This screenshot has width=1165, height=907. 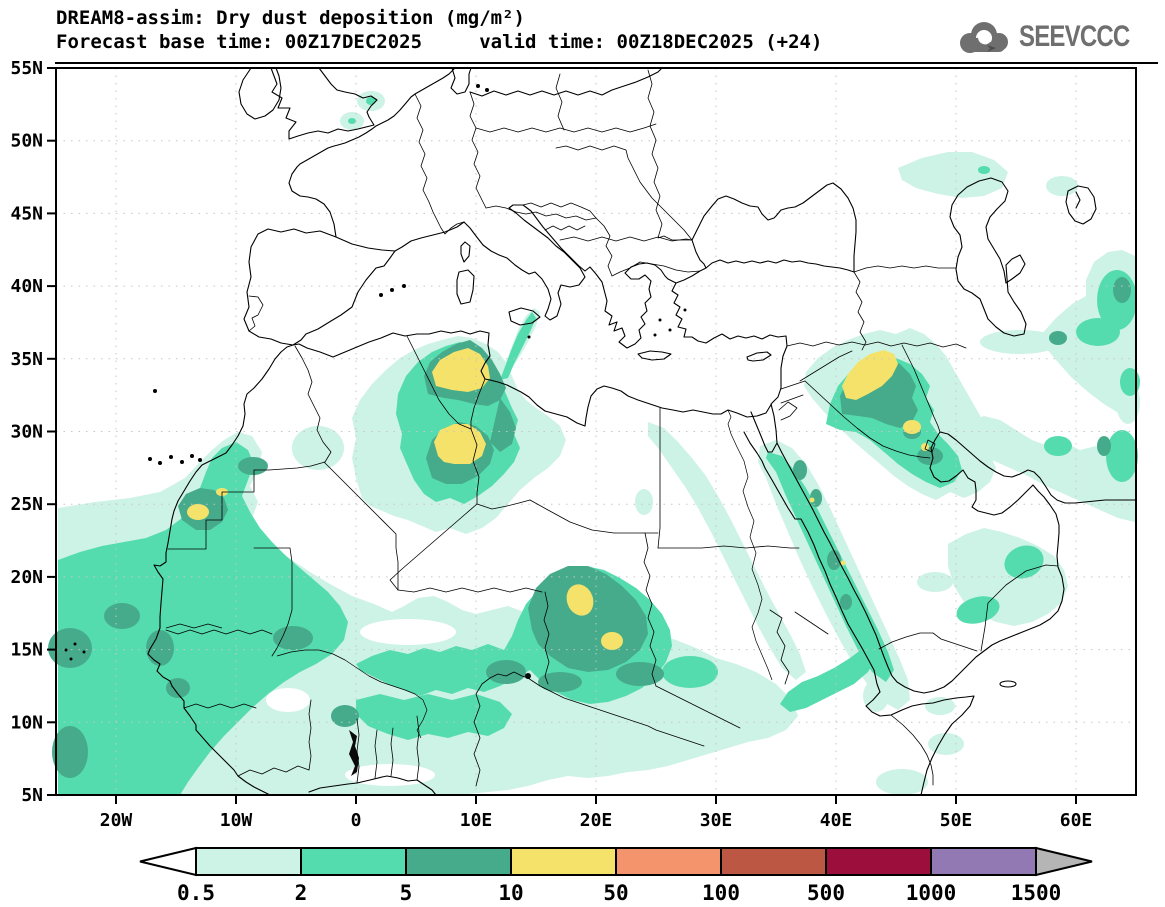 I want to click on colorbar-above-arrow, so click(x=1064, y=861).